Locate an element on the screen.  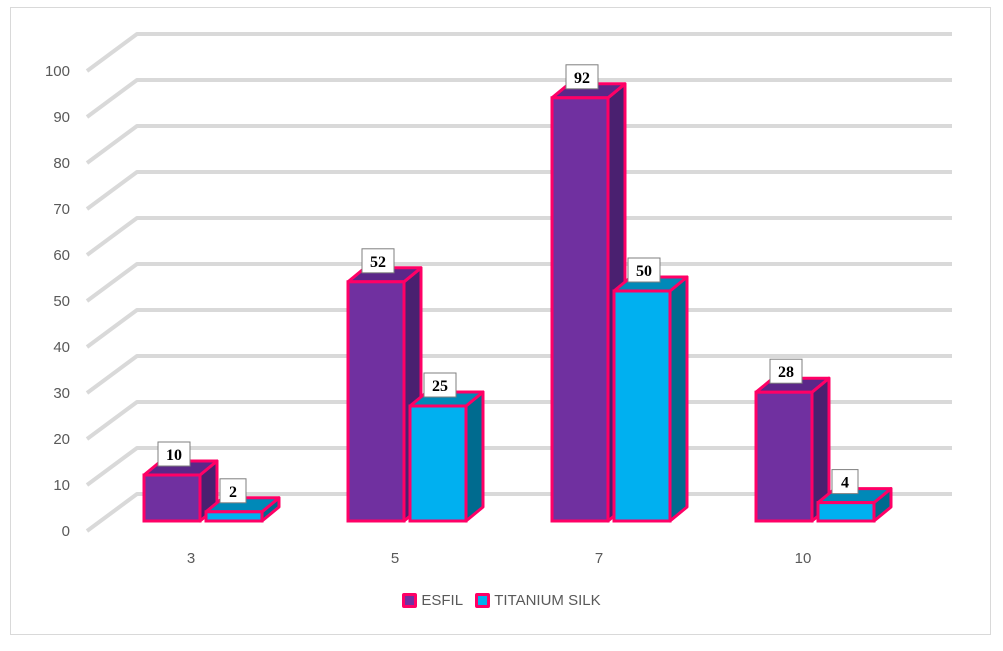
legend-swatch-esfil is located at coordinates (410, 600).